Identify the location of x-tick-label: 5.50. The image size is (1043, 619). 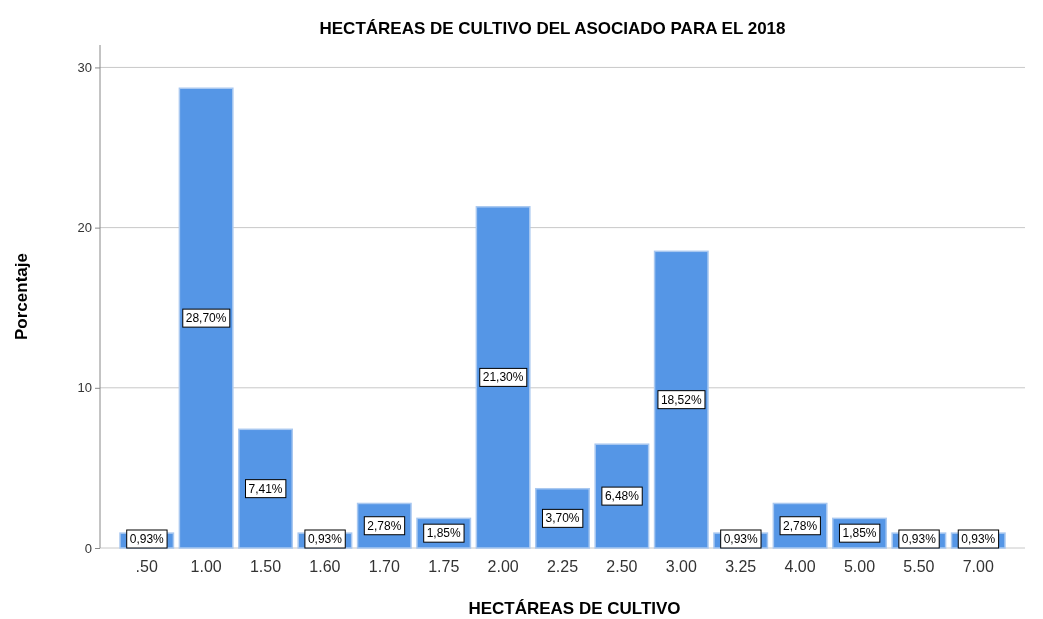
(919, 566).